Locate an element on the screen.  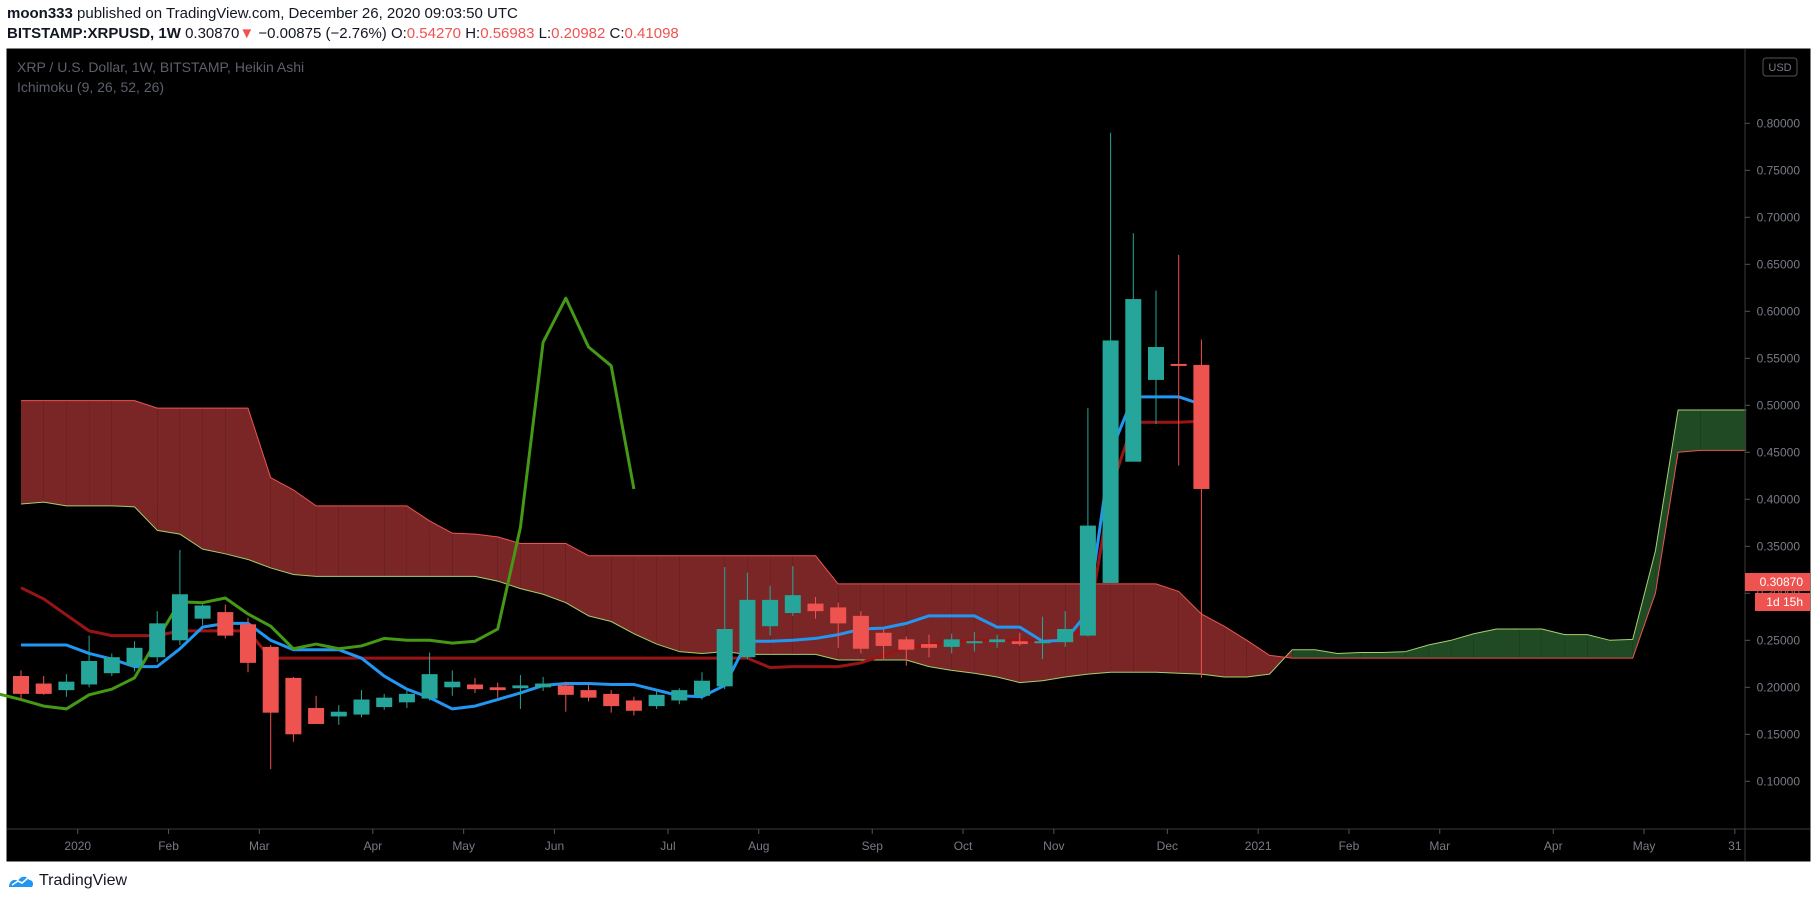
price-tick-label: 0.45000 is located at coordinates (1779, 452).